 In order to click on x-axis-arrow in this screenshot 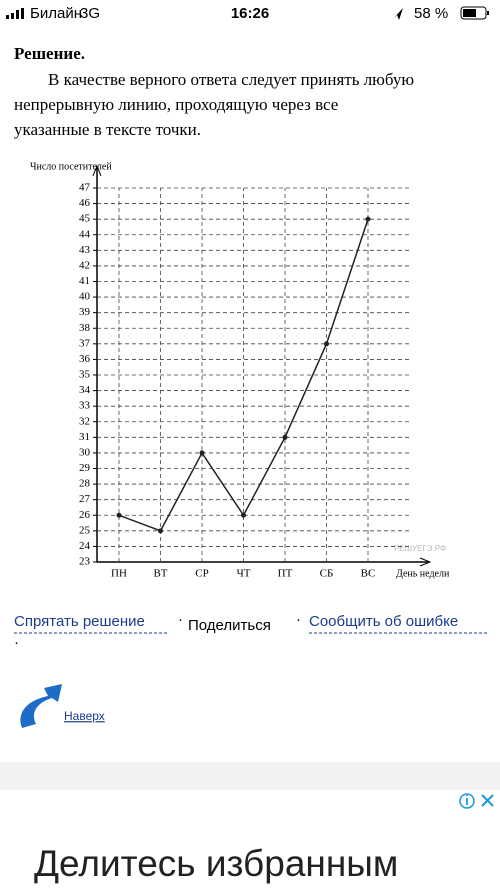, I will do `click(425, 562)`.